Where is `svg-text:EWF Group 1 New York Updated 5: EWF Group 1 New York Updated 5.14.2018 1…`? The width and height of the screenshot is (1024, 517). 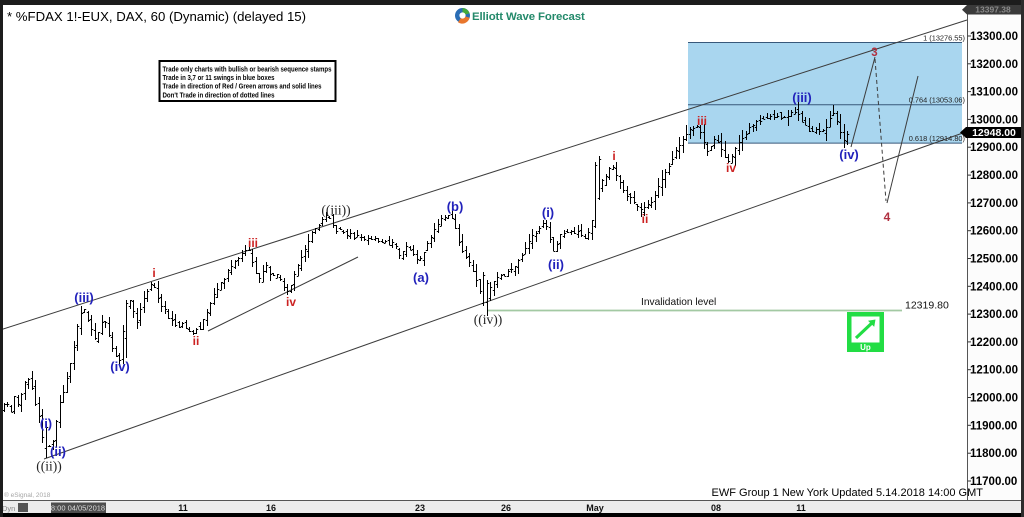 svg-text:EWF Group 1 New York Updated 5: EWF Group 1 New York Updated 5.14.2018 1… is located at coordinates (848, 493).